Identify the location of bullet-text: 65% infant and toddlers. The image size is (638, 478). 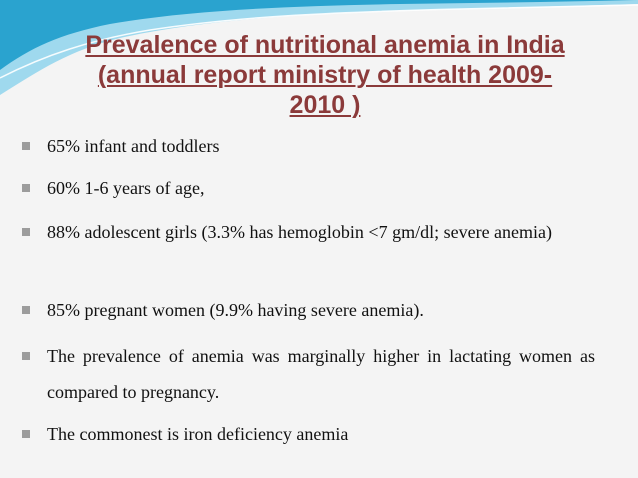
(133, 146).